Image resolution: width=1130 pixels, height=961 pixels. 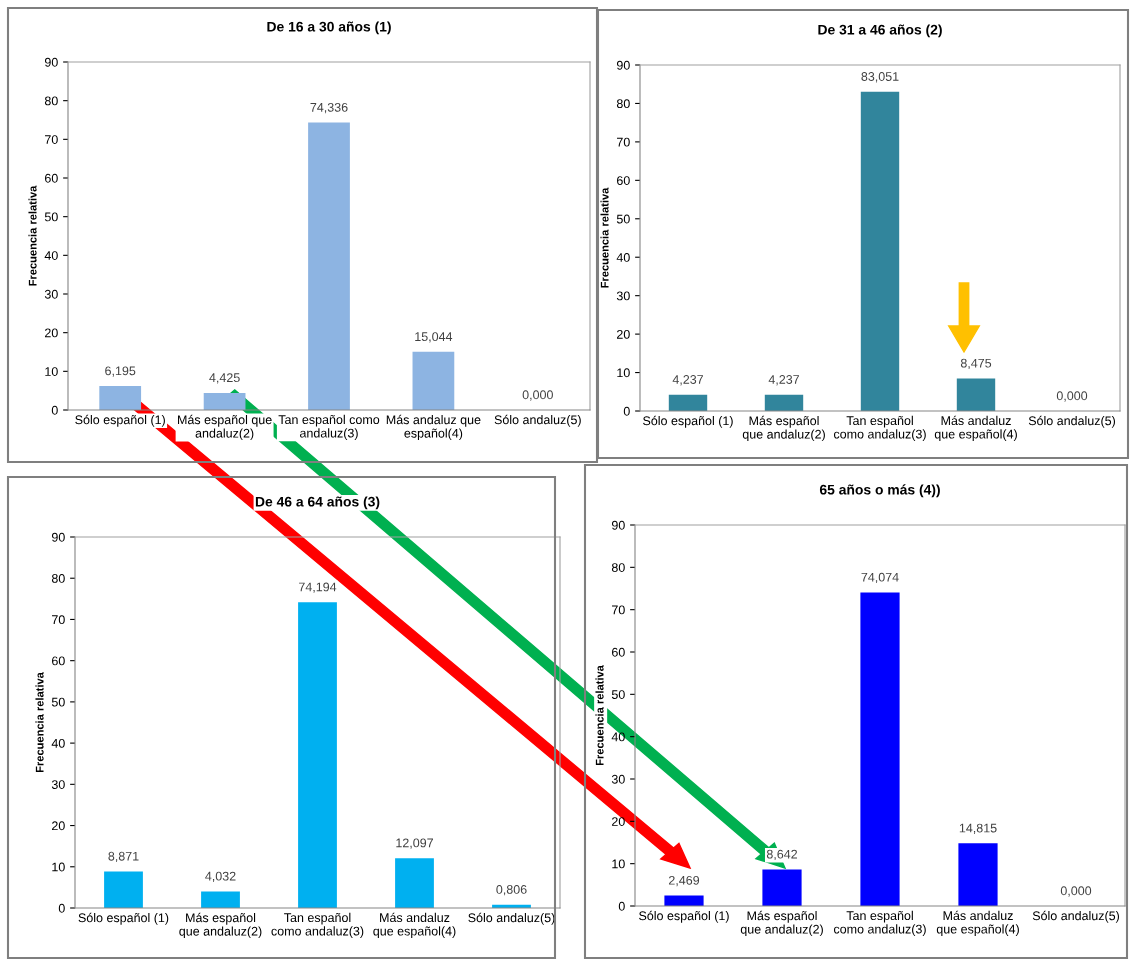 I want to click on data-label: 0,806, so click(x=511, y=890).